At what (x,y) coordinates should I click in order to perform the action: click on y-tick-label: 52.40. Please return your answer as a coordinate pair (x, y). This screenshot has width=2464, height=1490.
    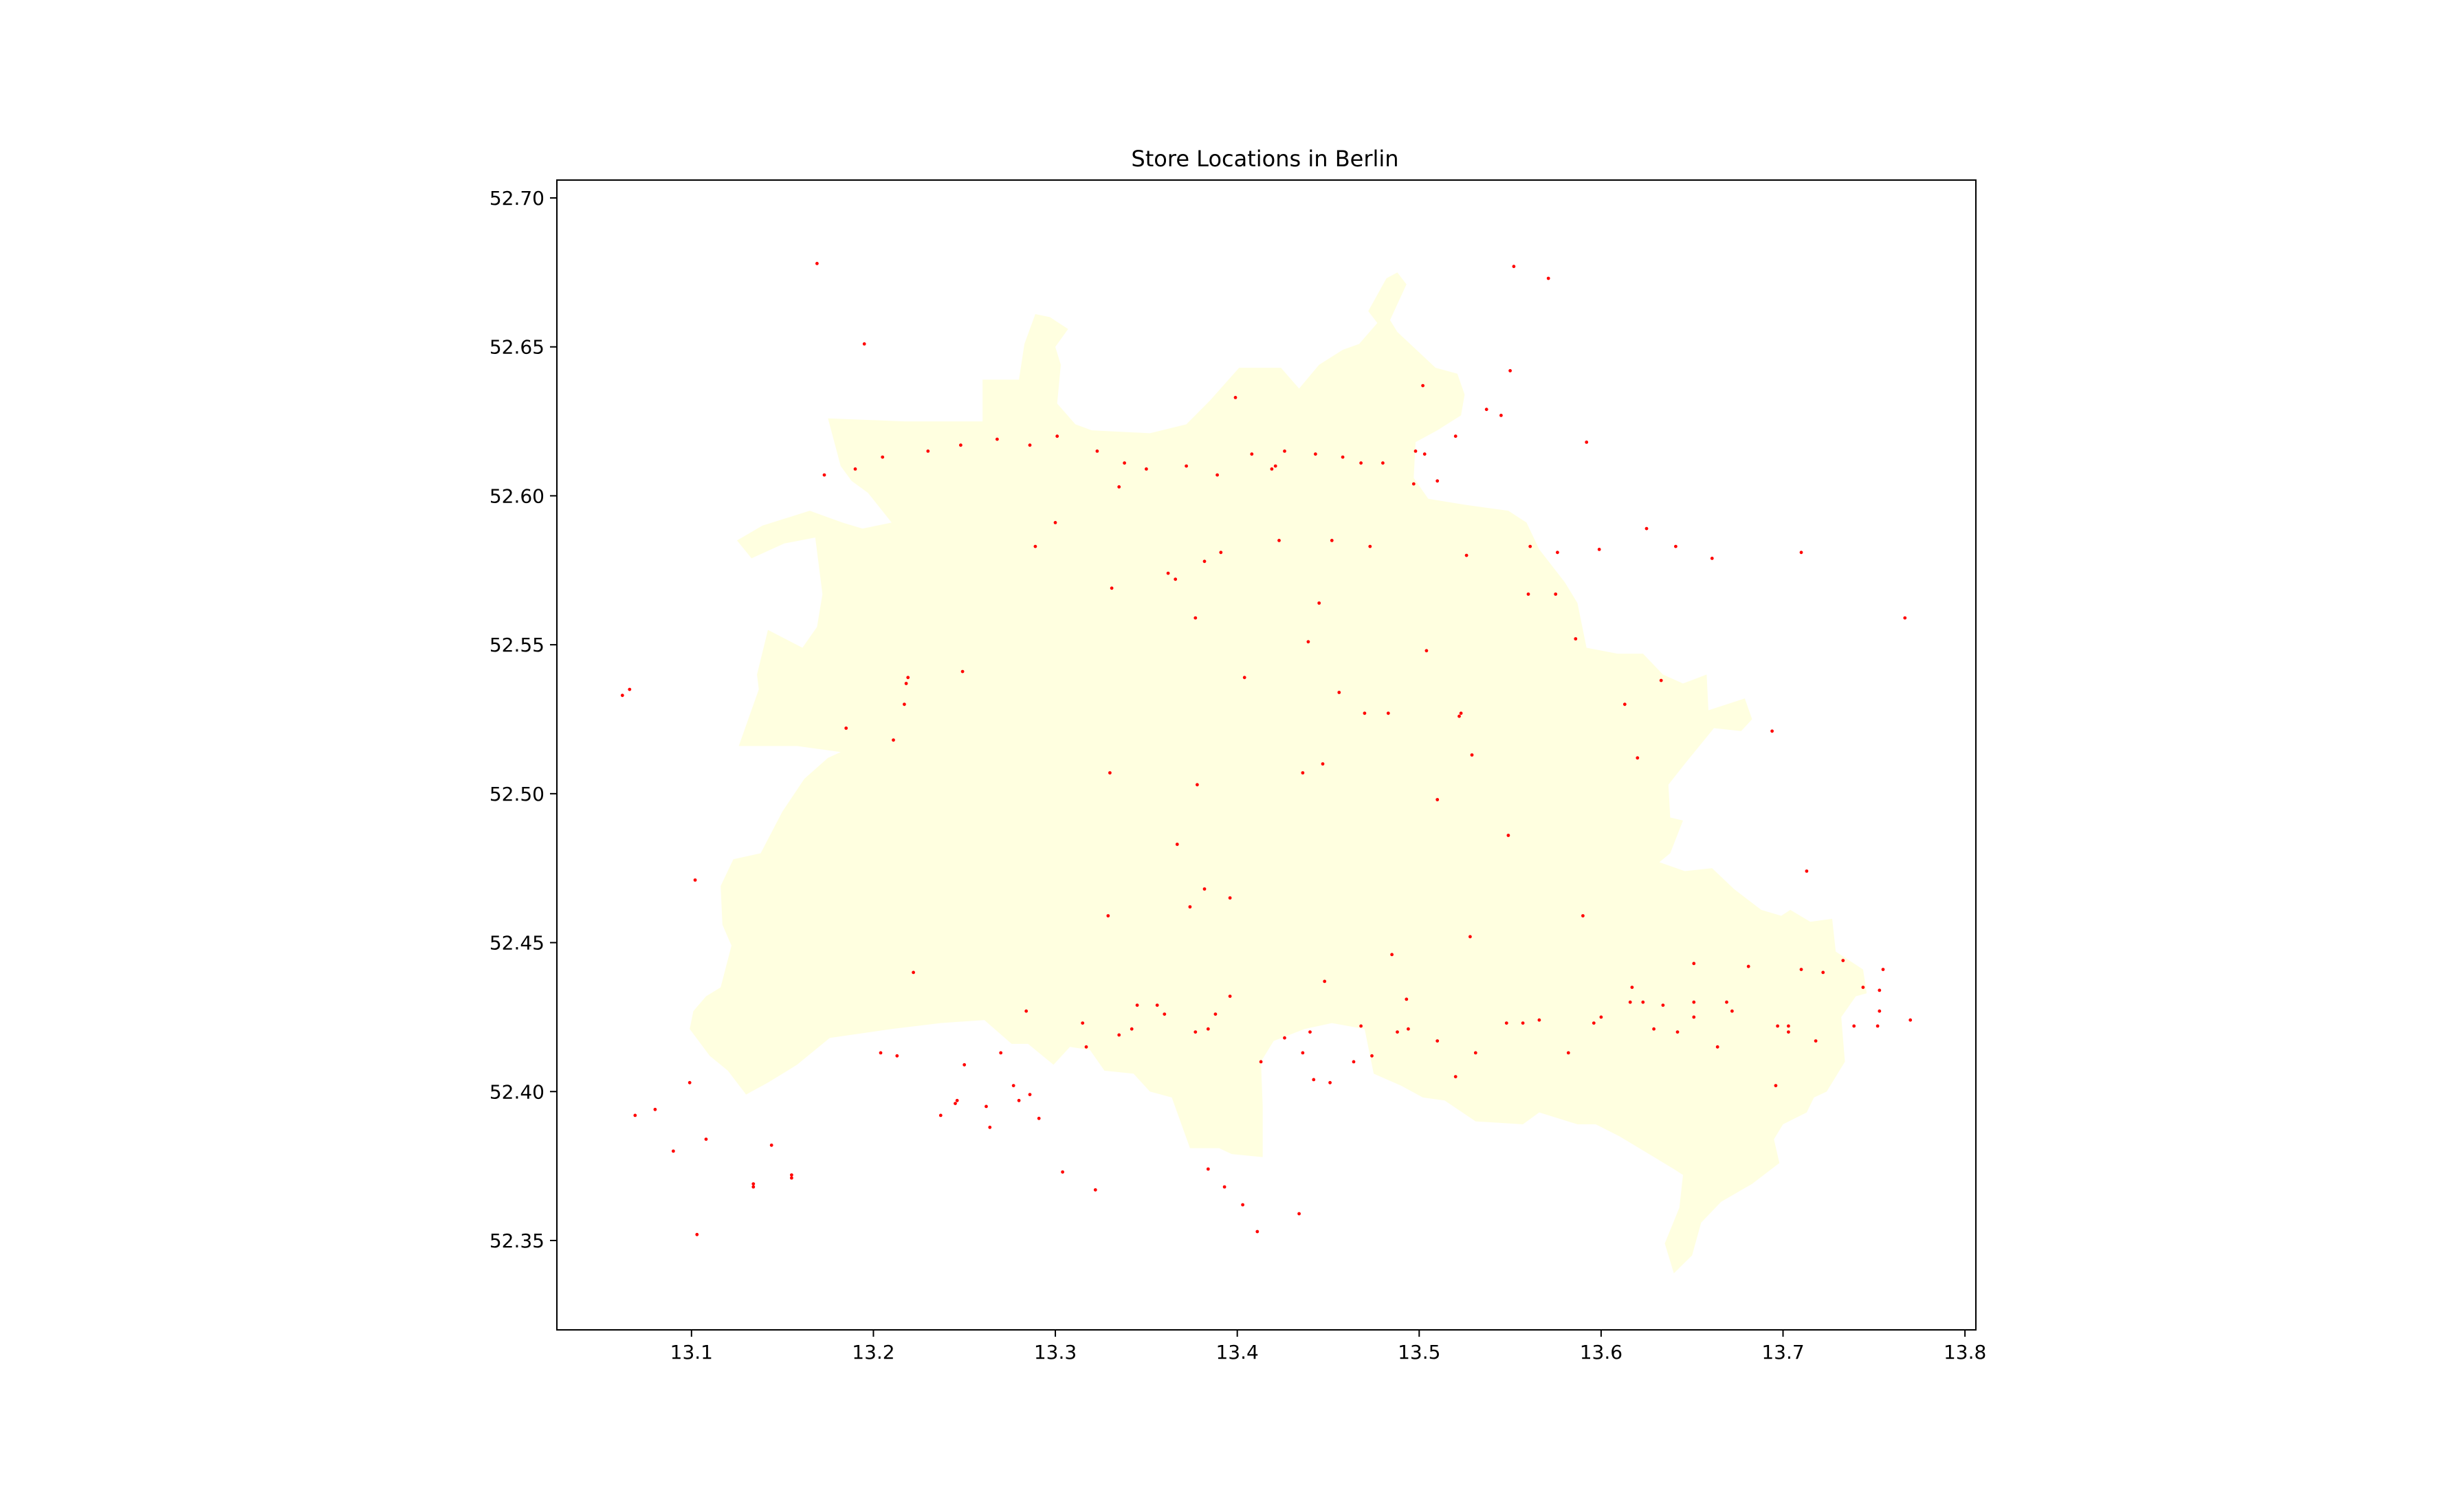
    Looking at the image, I should click on (517, 1091).